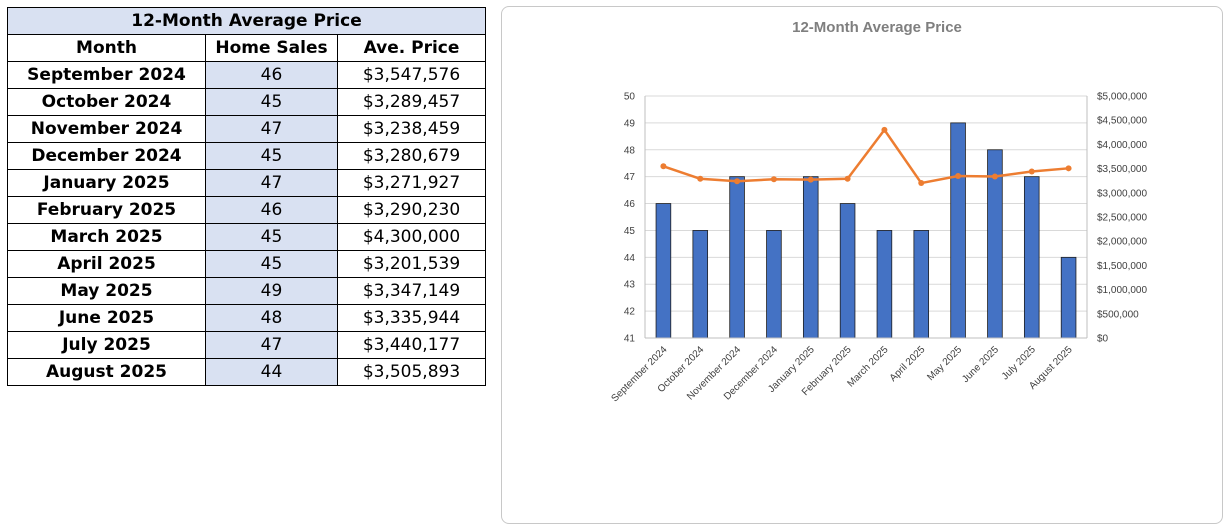  I want to click on table-row: January 2025 47 $3,271,927, so click(247, 183).